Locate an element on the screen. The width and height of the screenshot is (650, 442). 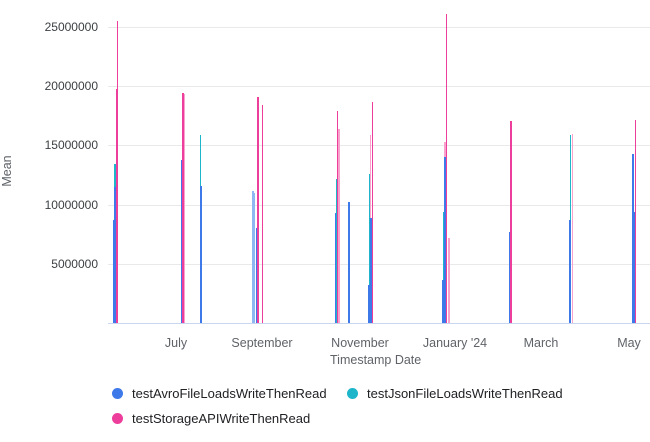
legend-item-storage: testStorageAPIWriteThenRead is located at coordinates (211, 418).